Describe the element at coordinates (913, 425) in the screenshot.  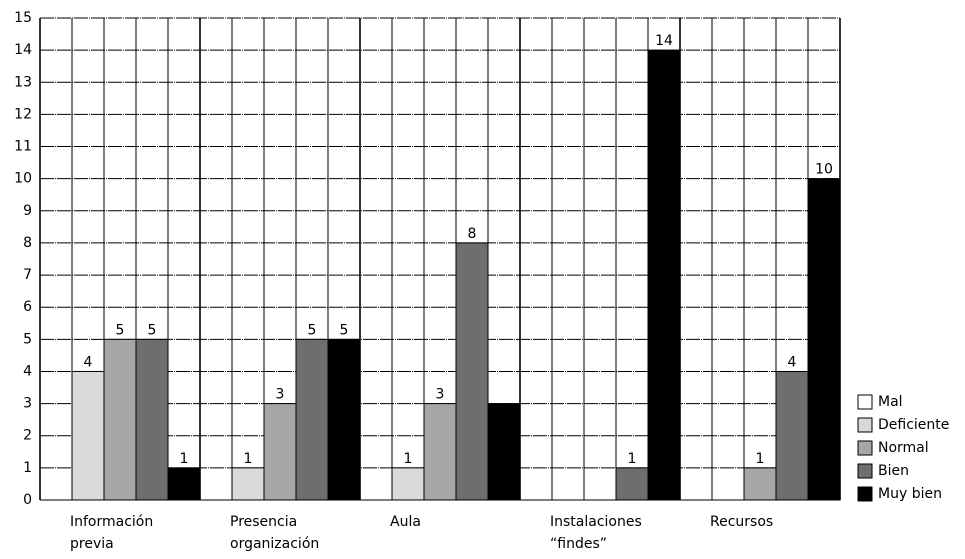
I see `legend-label: Deficiente` at that location.